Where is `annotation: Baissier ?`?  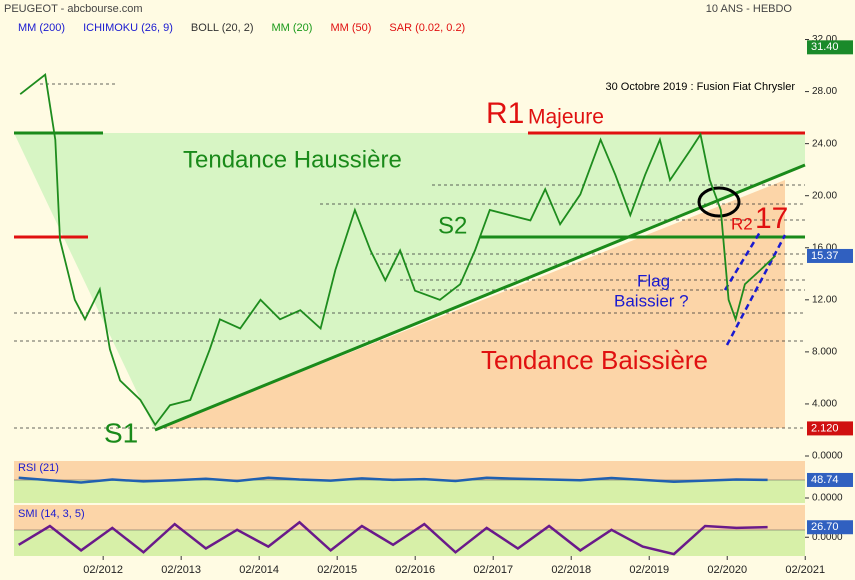
annotation: Baissier ? is located at coordinates (651, 300).